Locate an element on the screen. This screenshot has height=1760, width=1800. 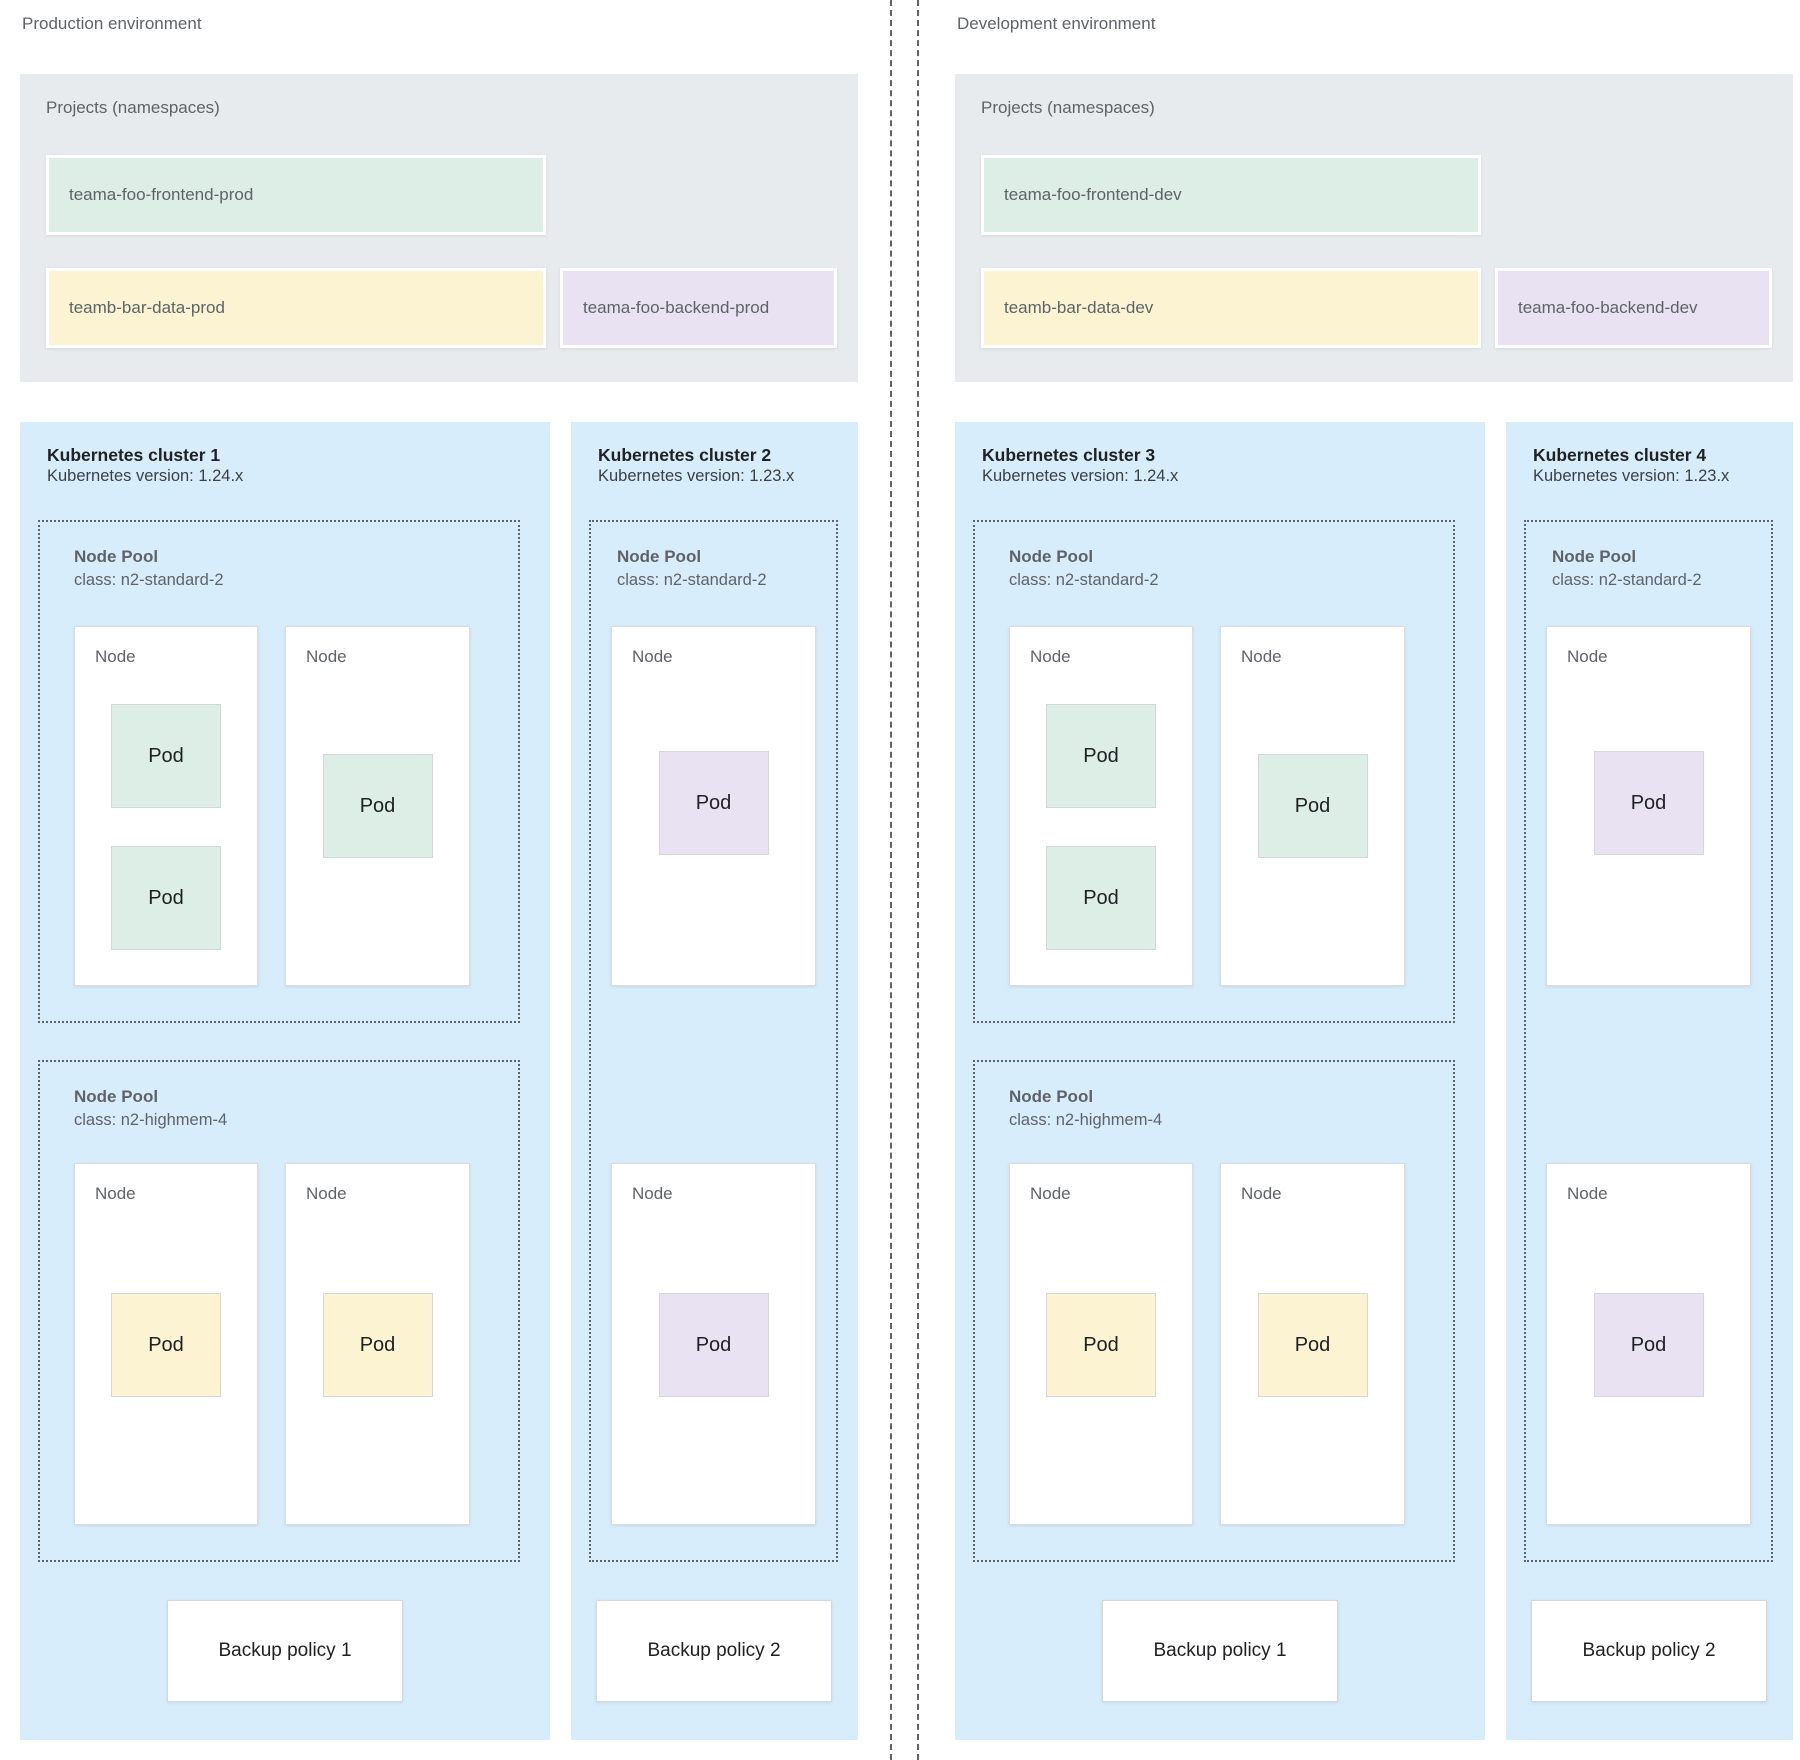
namespace-label: teama-foo-frontend-prod is located at coordinates (161, 194).